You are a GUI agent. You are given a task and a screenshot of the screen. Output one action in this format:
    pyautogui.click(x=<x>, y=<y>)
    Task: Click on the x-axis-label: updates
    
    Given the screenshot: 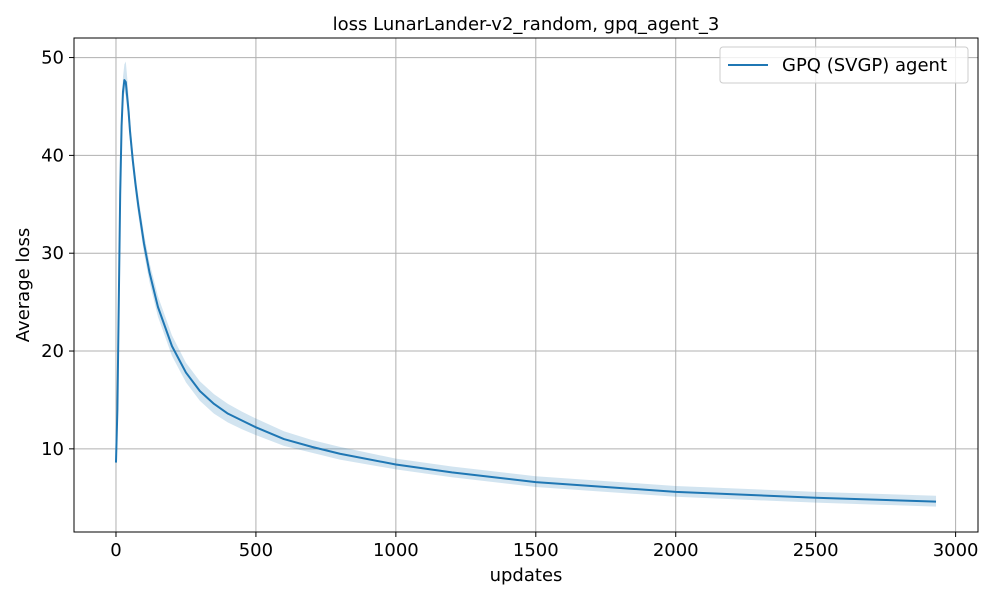 What is the action you would take?
    pyautogui.click(x=526, y=575)
    